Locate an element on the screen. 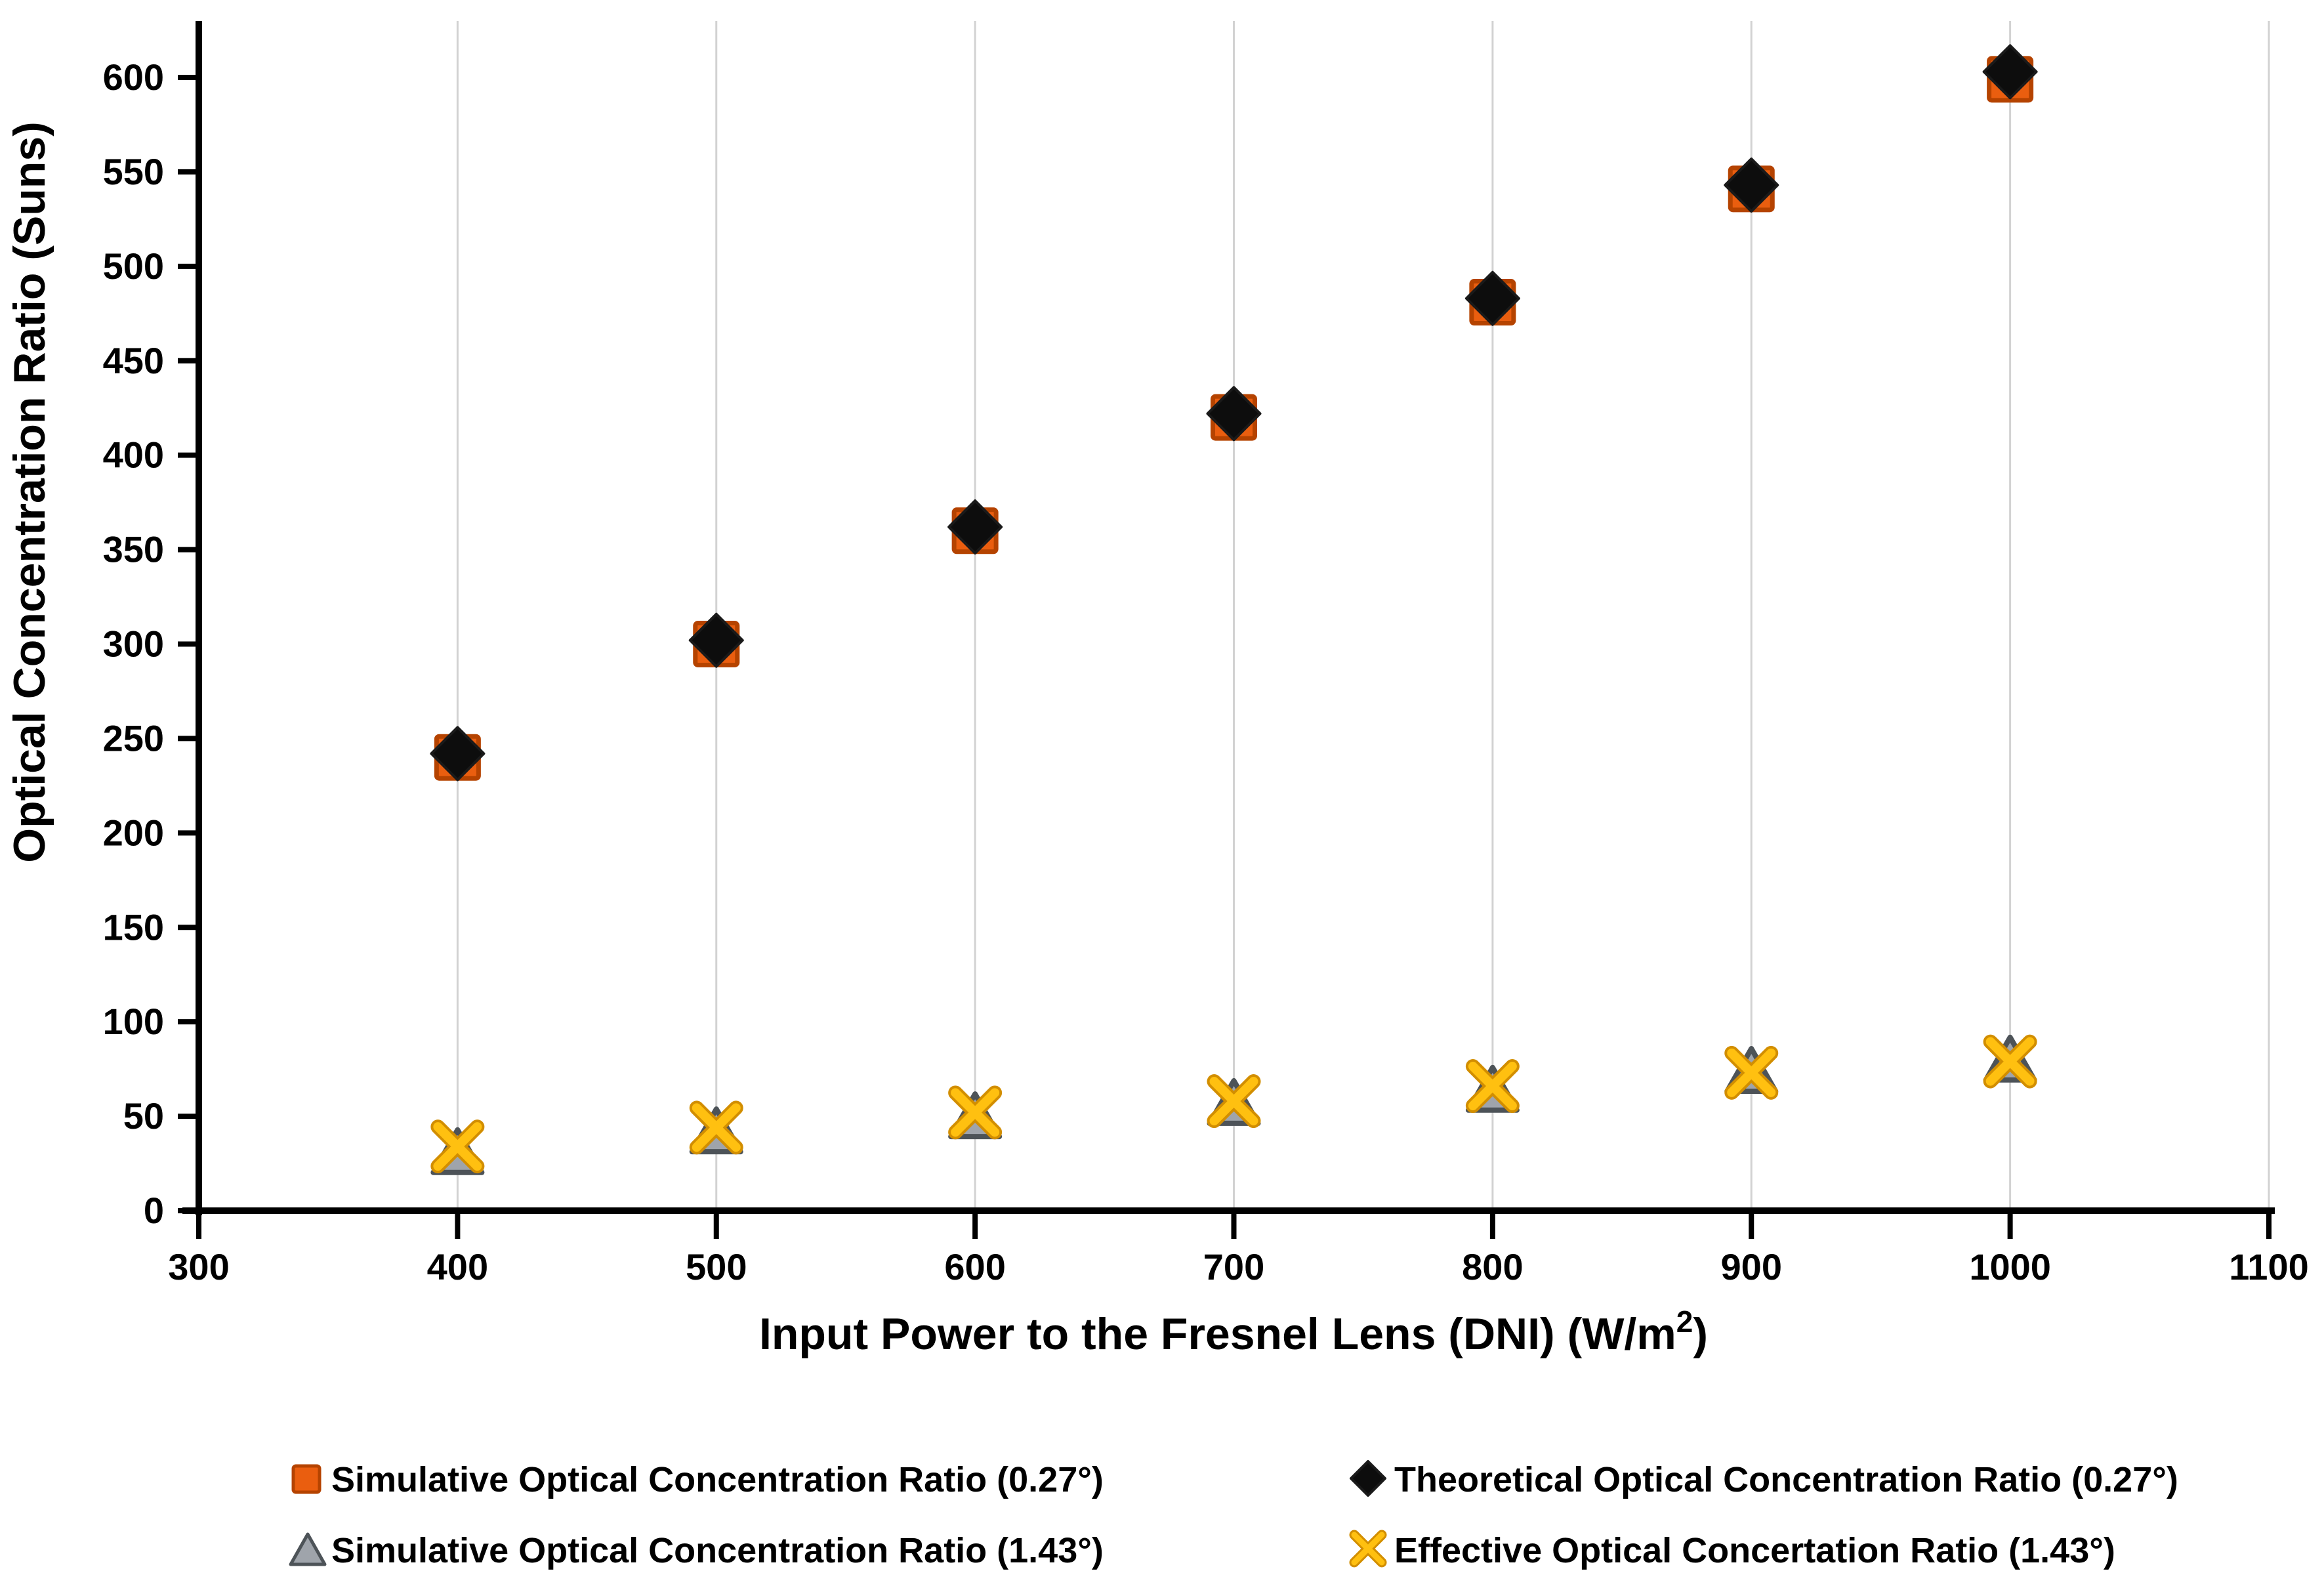  x-tick-label: 1000 is located at coordinates (2010, 1266).